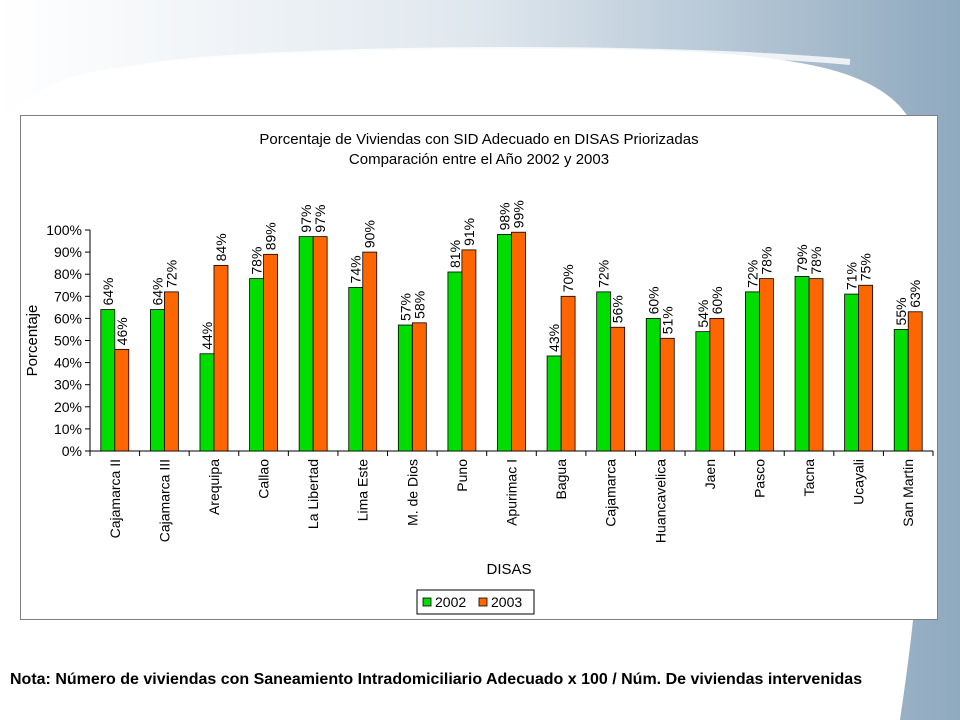 The height and width of the screenshot is (720, 960). What do you see at coordinates (320, 219) in the screenshot?
I see `data-label-2003: 97%` at bounding box center [320, 219].